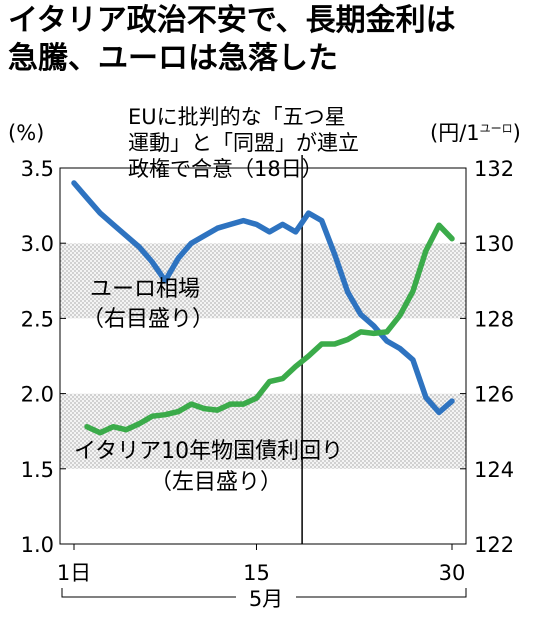 The width and height of the screenshot is (538, 618). I want to click on x-tick-label: 30, so click(452, 573).